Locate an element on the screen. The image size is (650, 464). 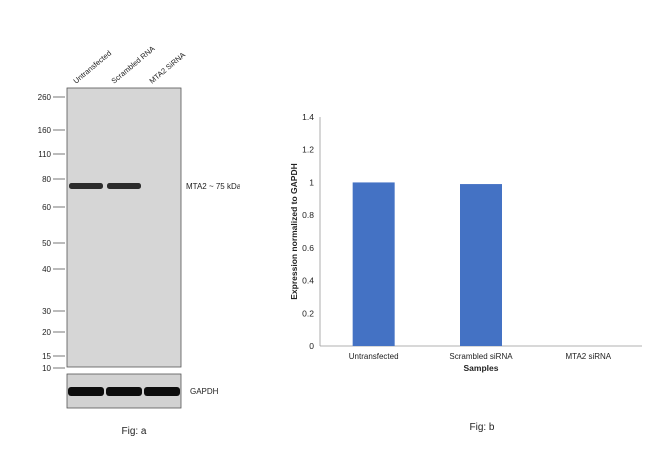
x-tick-label: Untransfected is located at coordinates (374, 356).